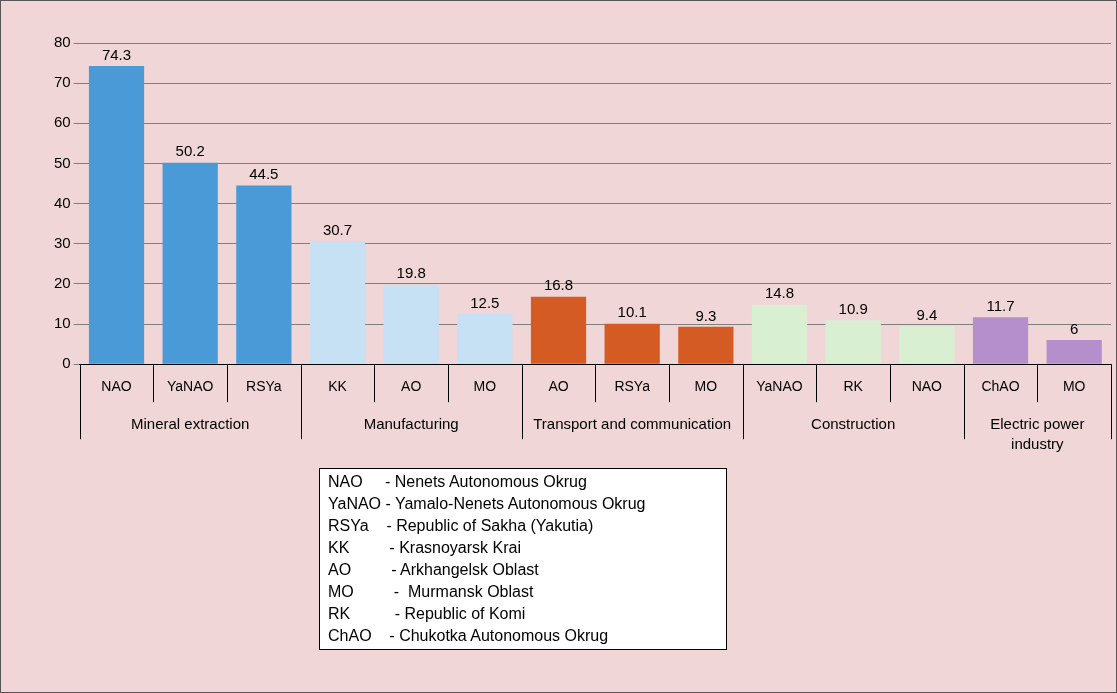  I want to click on y-tick-label: 30, so click(62, 242).